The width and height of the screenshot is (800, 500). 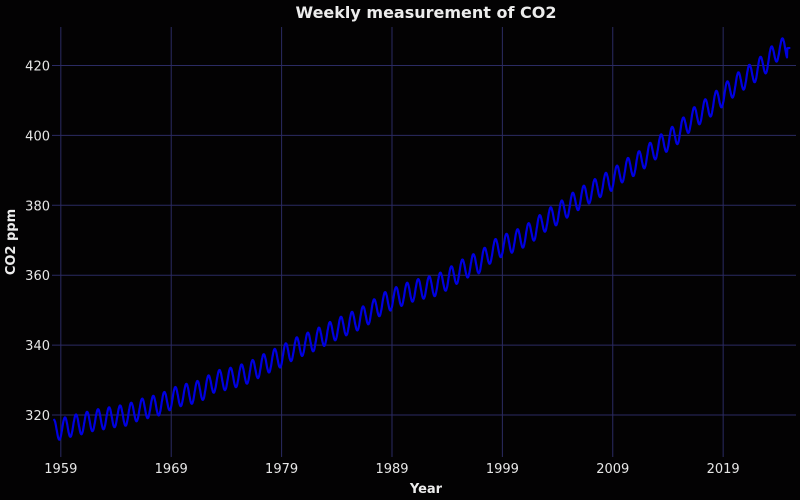 What do you see at coordinates (11, 242) in the screenshot?
I see `y-axis-label: CO2 ppm` at bounding box center [11, 242].